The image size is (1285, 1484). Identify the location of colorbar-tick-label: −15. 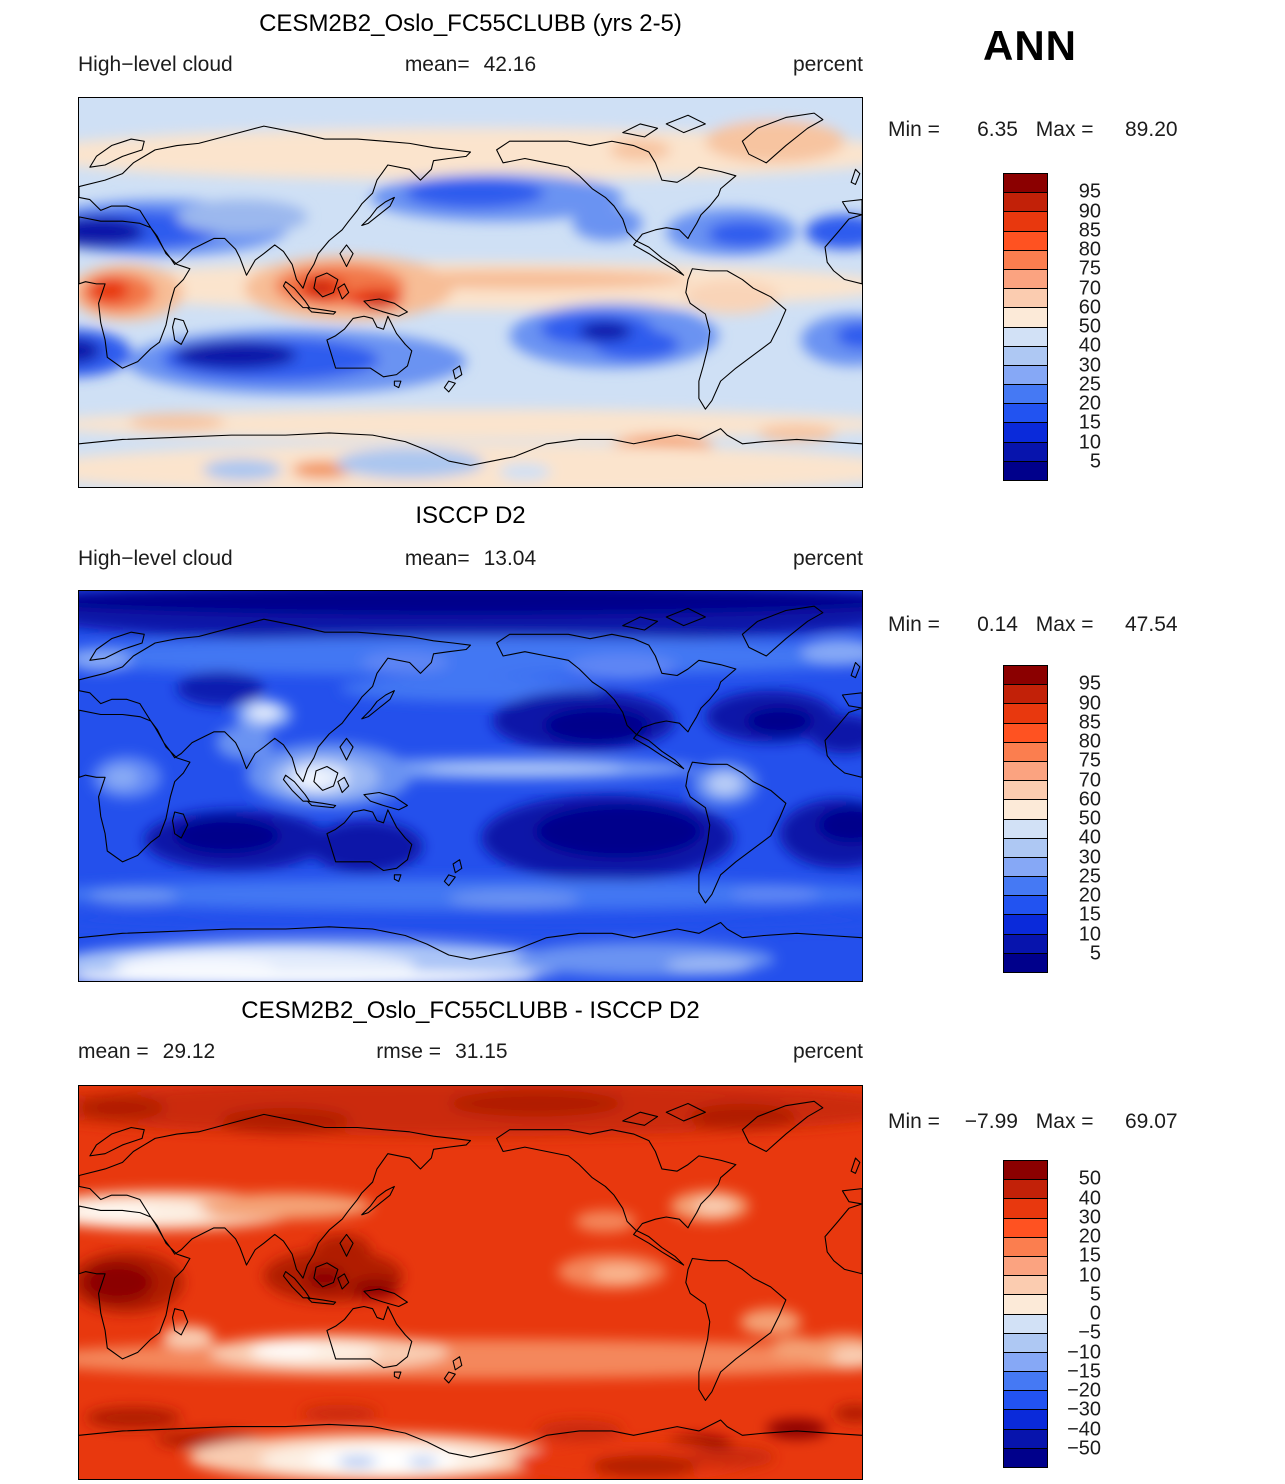
(1084, 1371).